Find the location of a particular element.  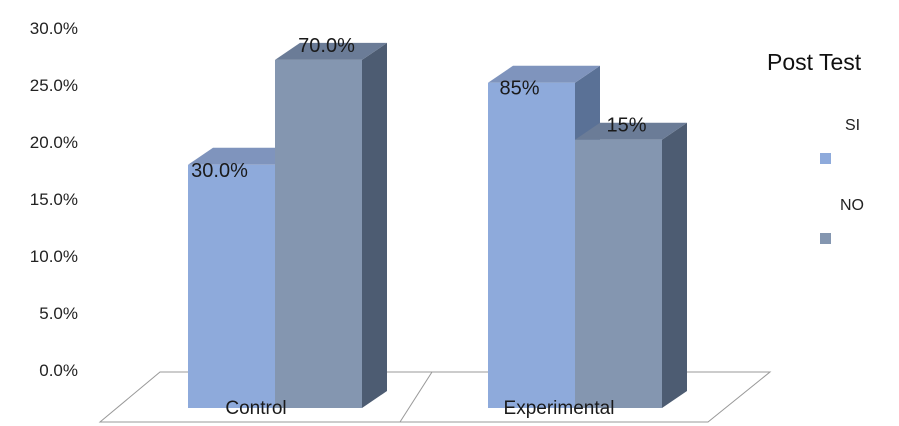

data-label: 30.0% is located at coordinates (219, 171).